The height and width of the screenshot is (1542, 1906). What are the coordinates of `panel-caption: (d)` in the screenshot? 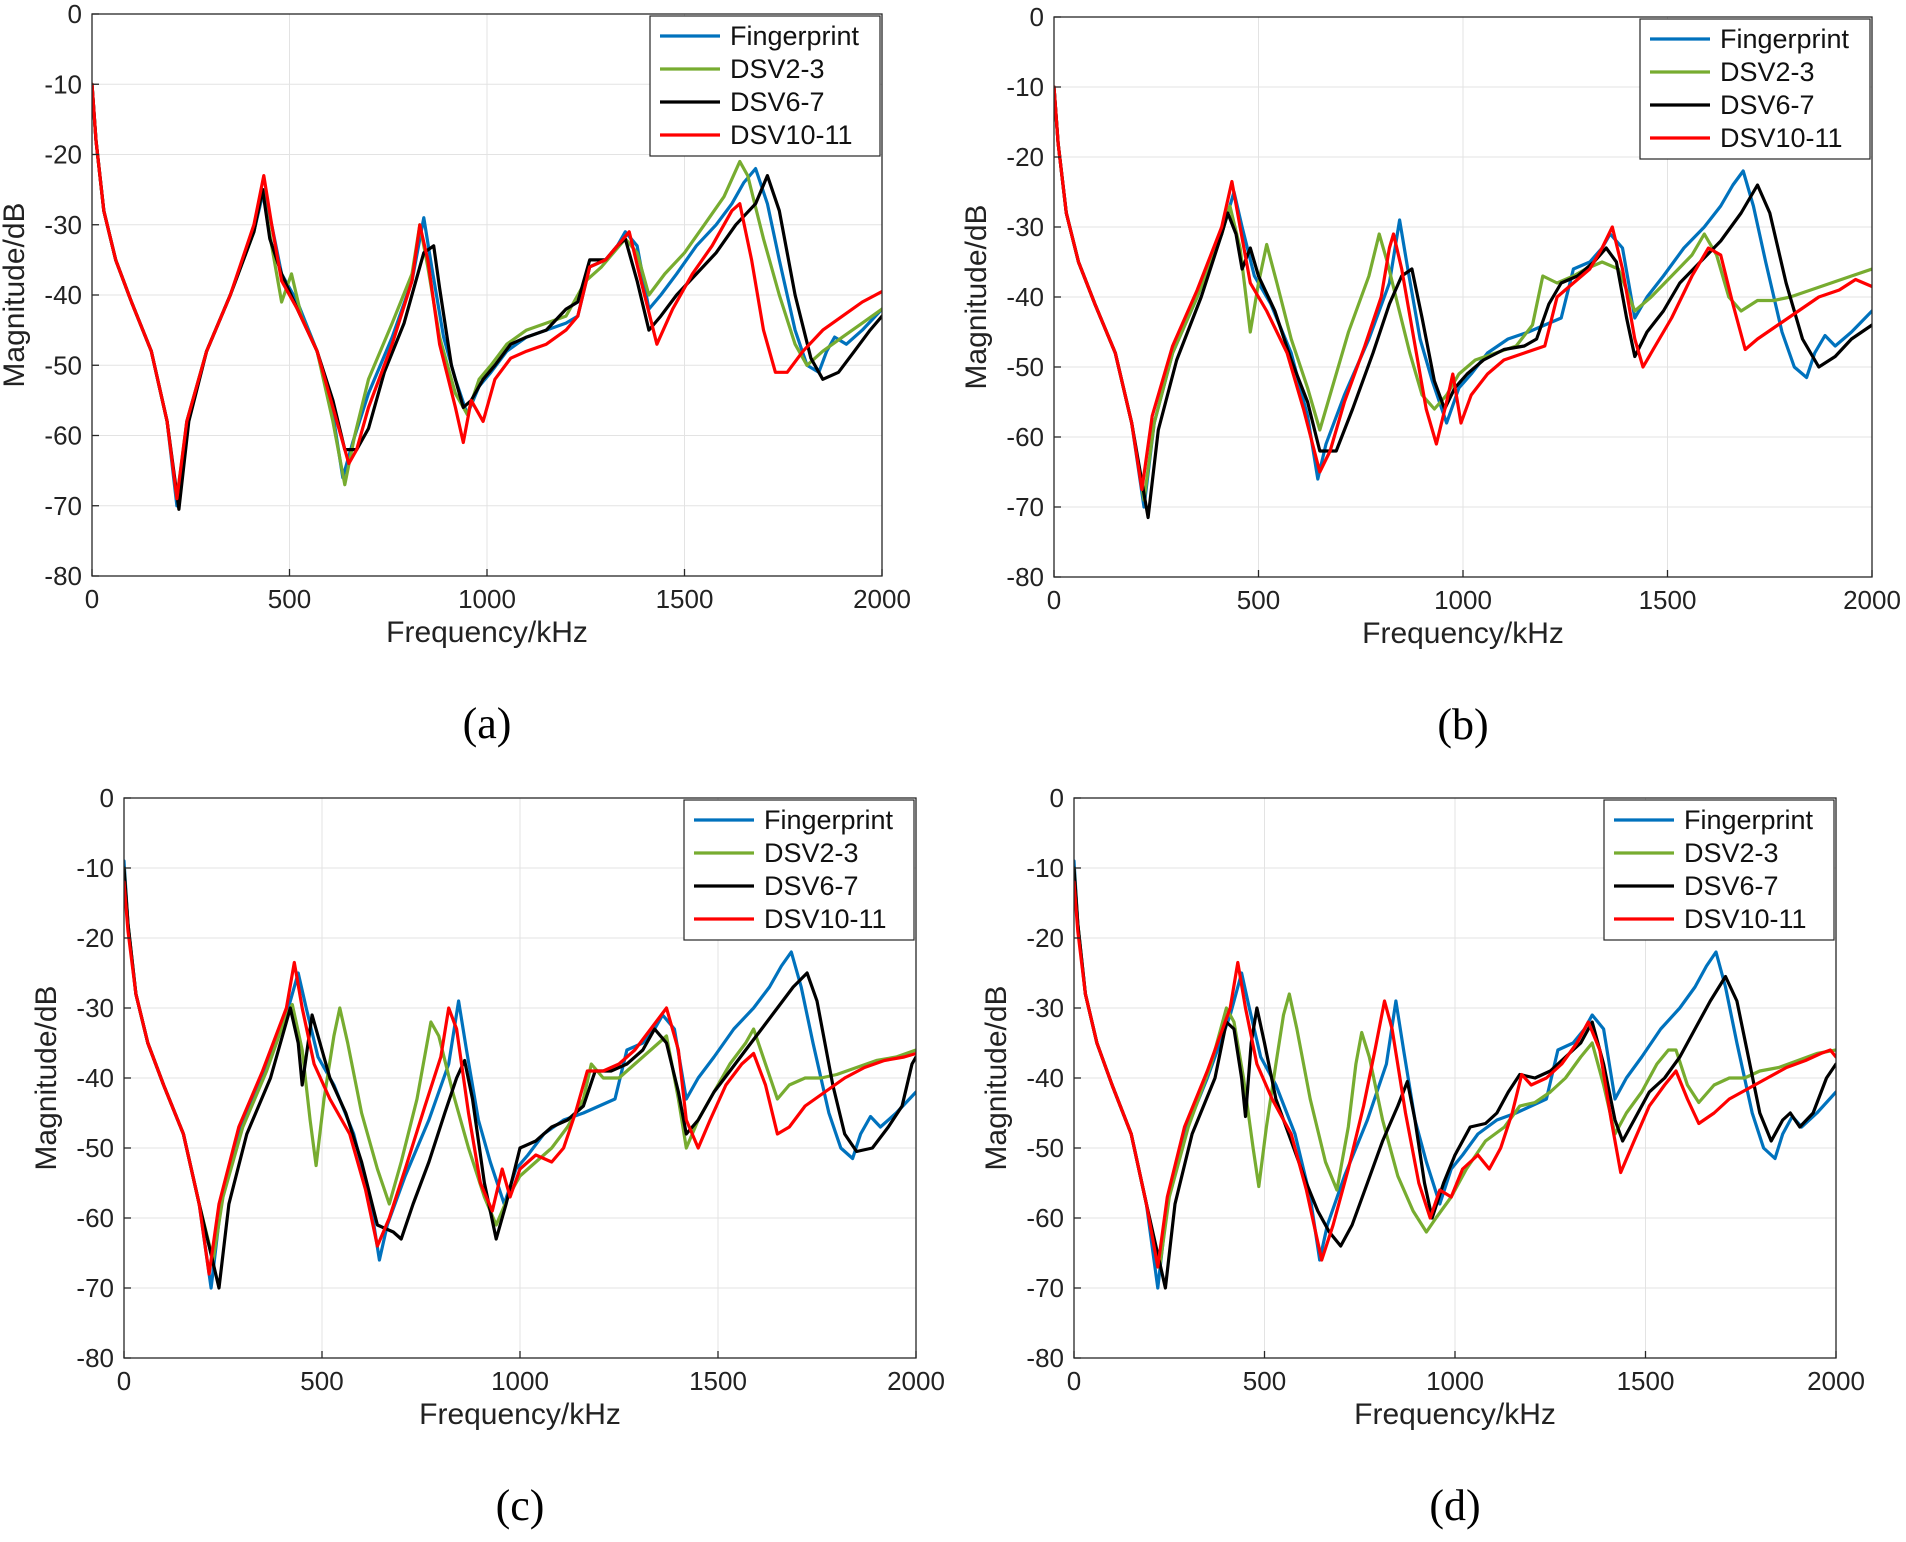 It's located at (1454, 1505).